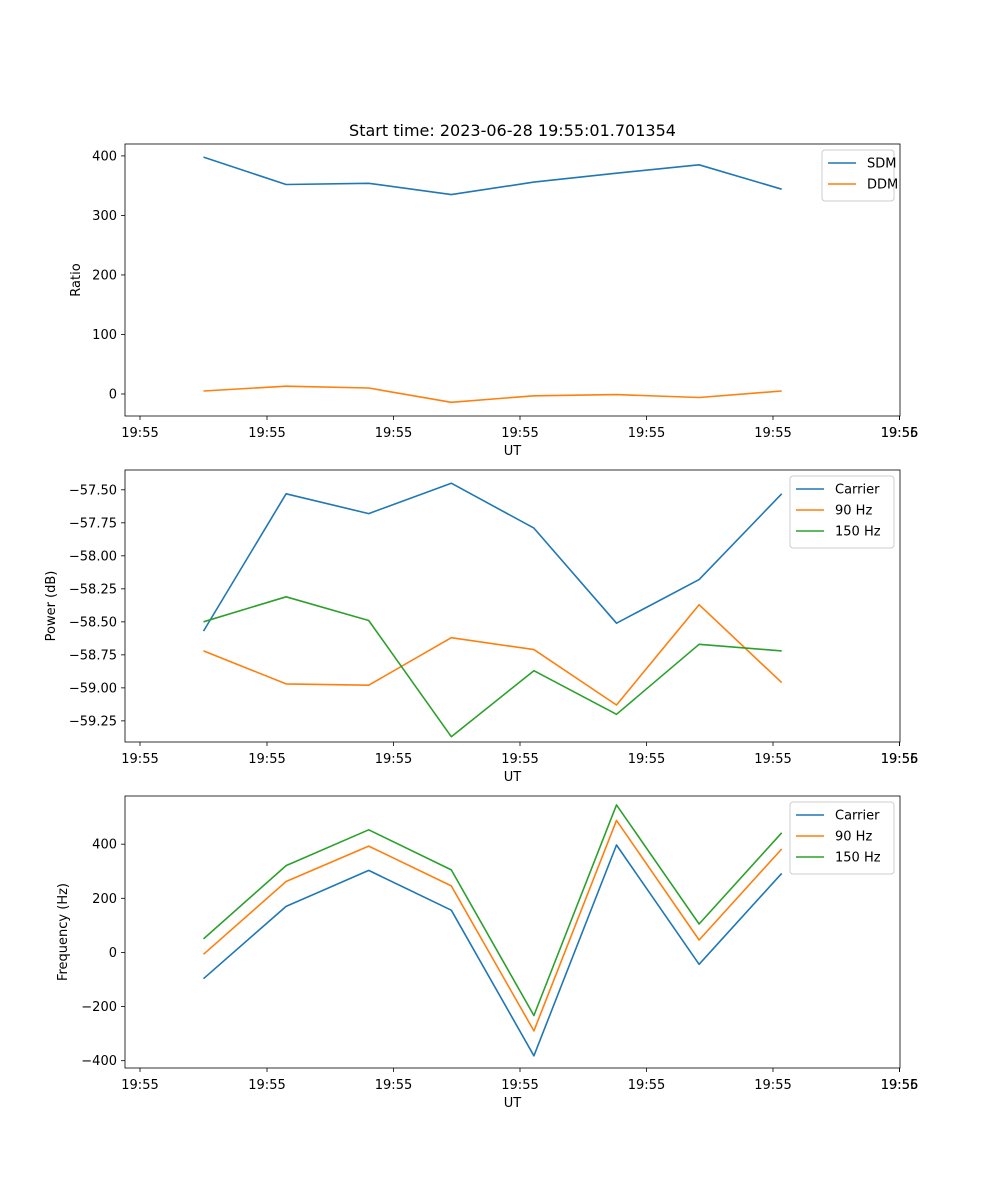  I want to click on legend-label: SDM, so click(881, 164).